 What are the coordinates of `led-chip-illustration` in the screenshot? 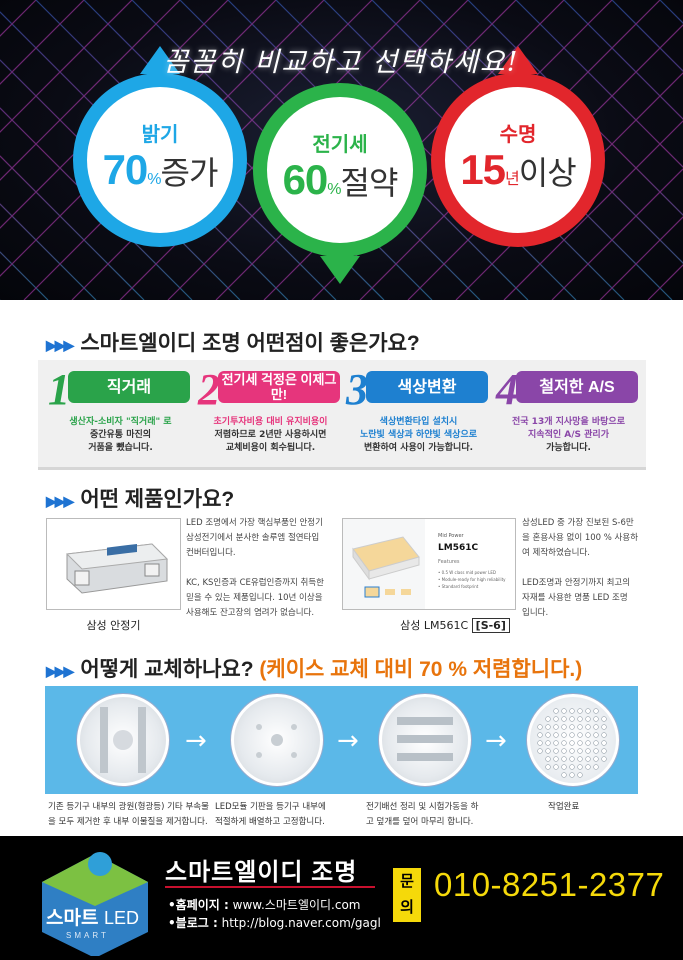 It's located at (384, 564).